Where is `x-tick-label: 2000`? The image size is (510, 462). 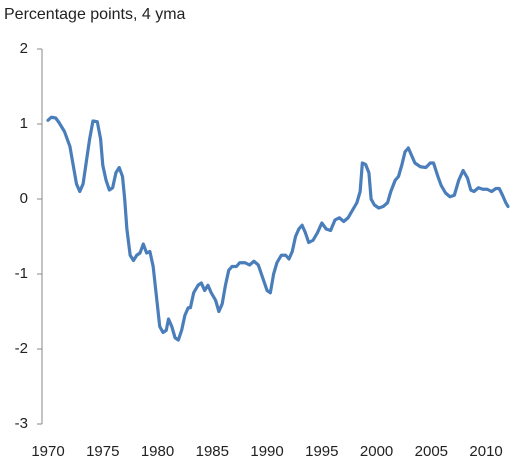
x-tick-label: 2000 is located at coordinates (376, 451).